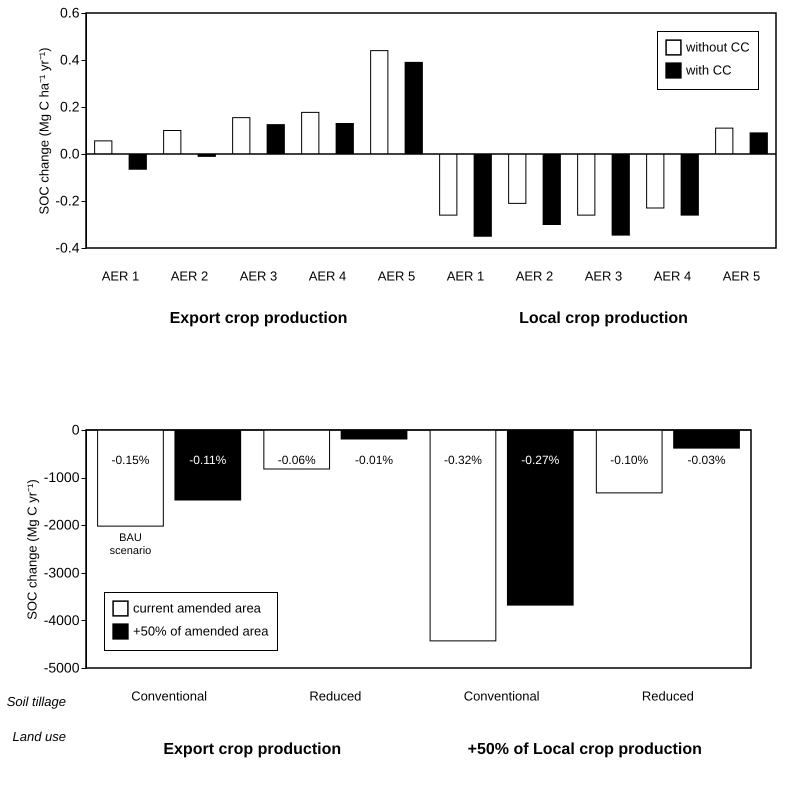 This screenshot has width=801, height=800. I want to click on annotation: -0.06%, so click(297, 460).